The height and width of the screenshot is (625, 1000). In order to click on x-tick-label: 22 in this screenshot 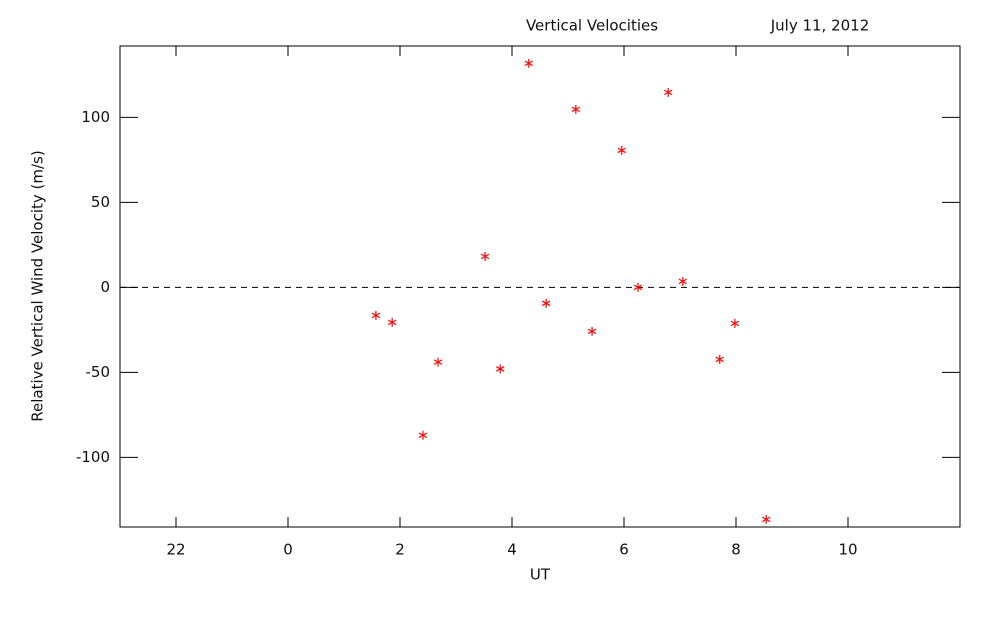, I will do `click(175, 550)`.